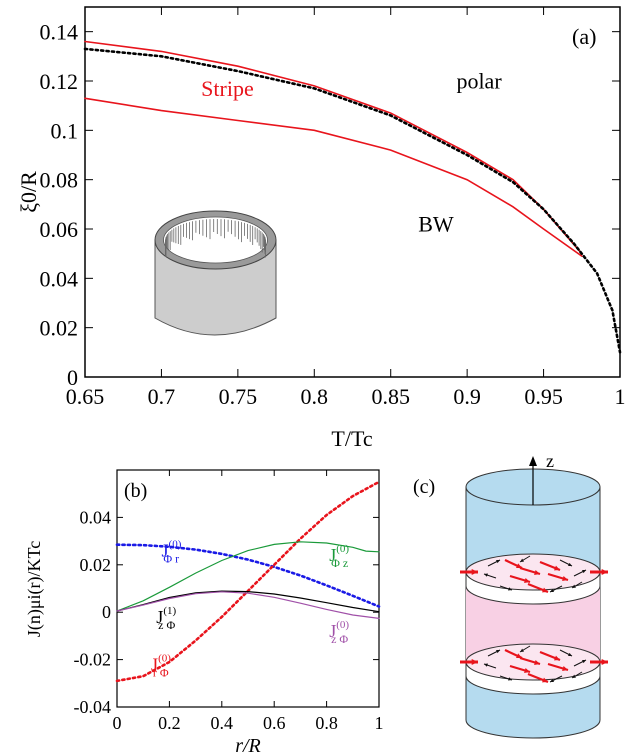 Image resolution: width=635 pixels, height=754 pixels. Describe the element at coordinates (161, 665) in the screenshot. I see `panel-b-curve-label-4: J(0) r Φ` at that location.